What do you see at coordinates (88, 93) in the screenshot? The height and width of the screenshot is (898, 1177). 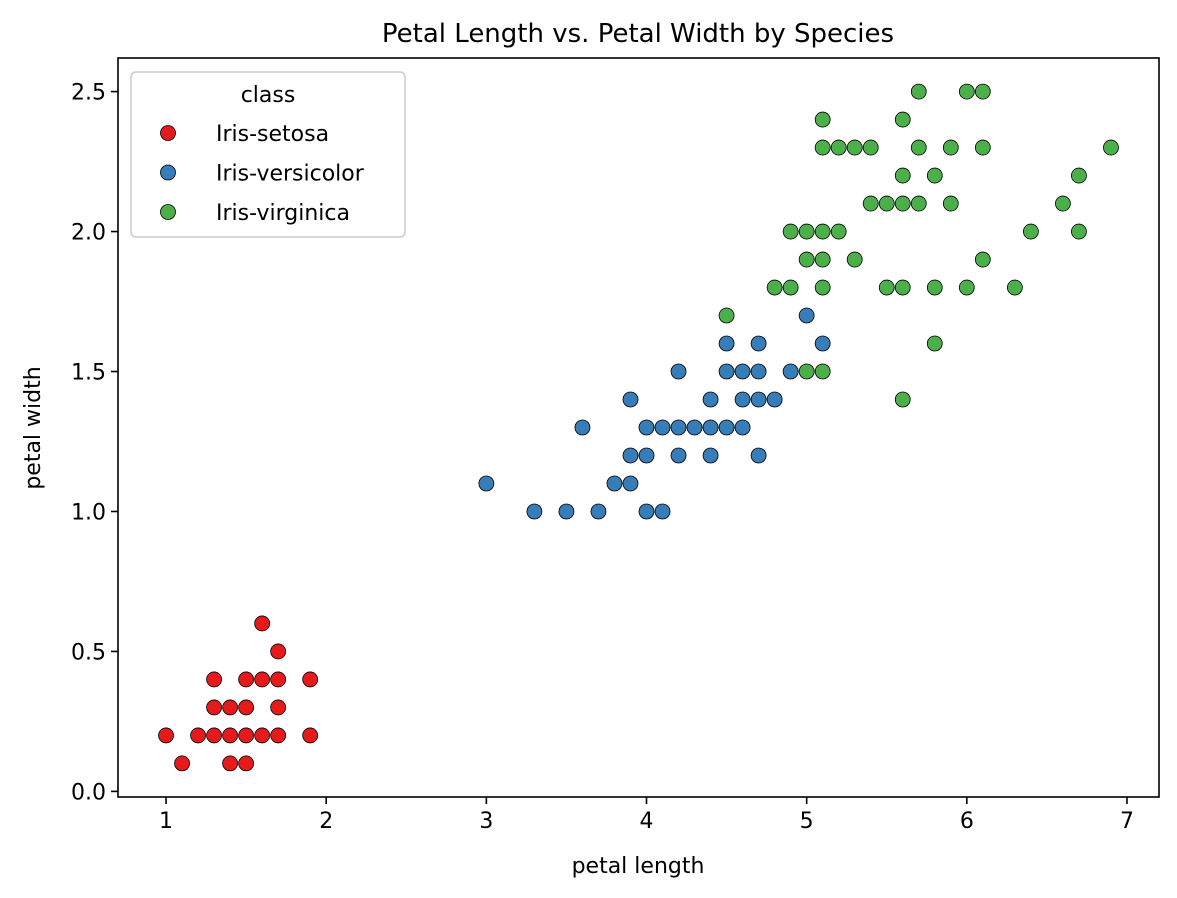 I see `y-tick-label: 2.5` at bounding box center [88, 93].